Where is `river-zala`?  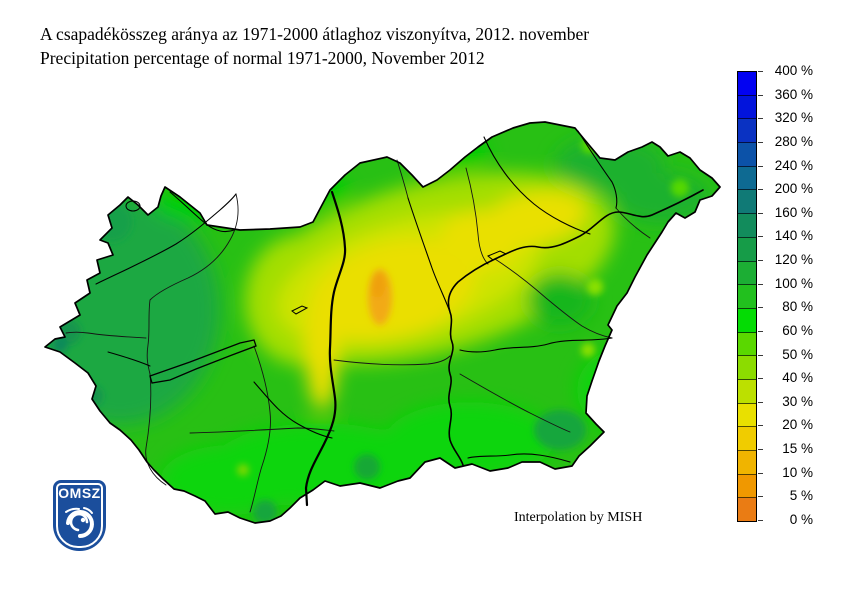
river-zala is located at coordinates (129, 359).